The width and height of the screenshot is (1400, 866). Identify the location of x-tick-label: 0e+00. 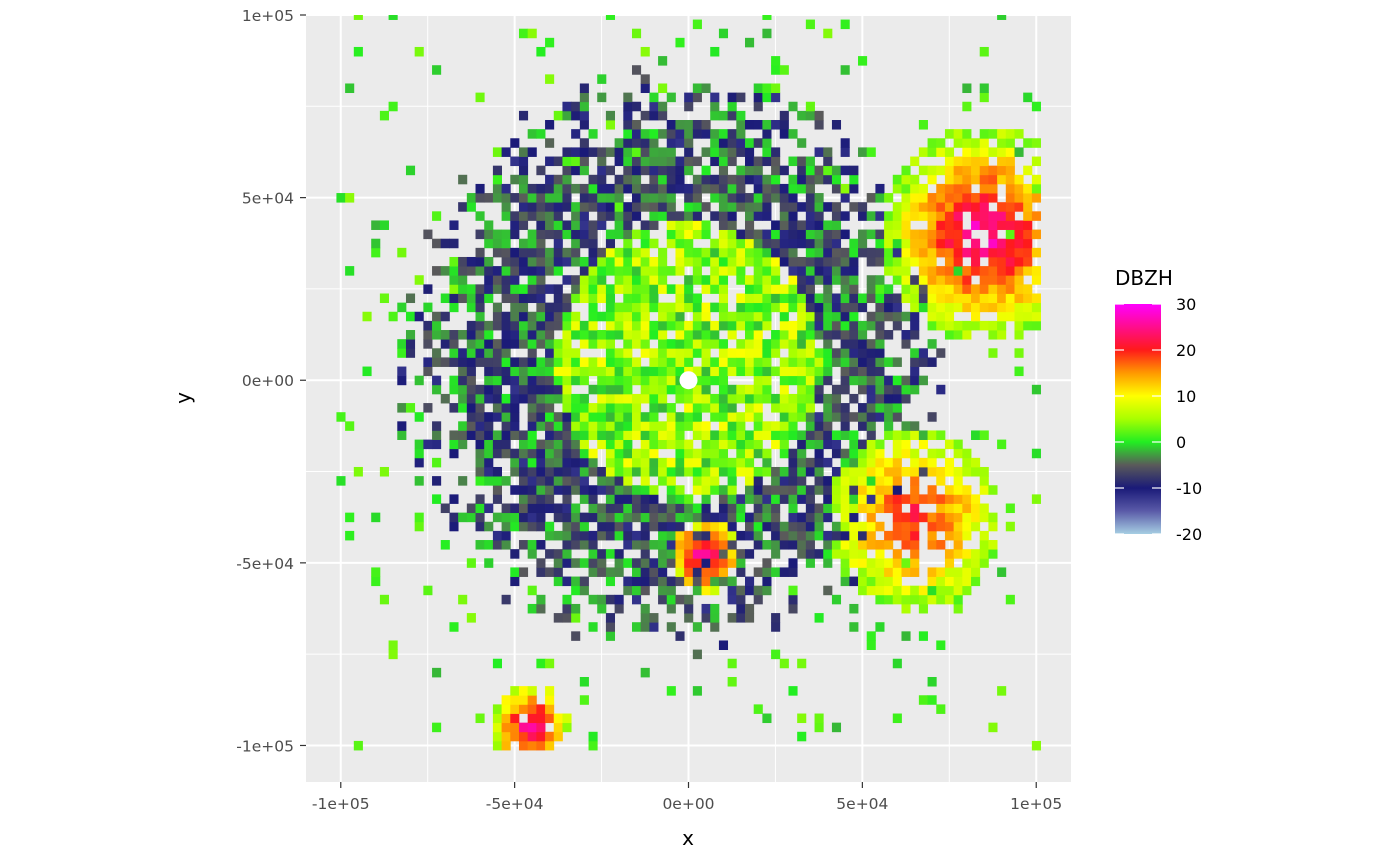
(688, 804).